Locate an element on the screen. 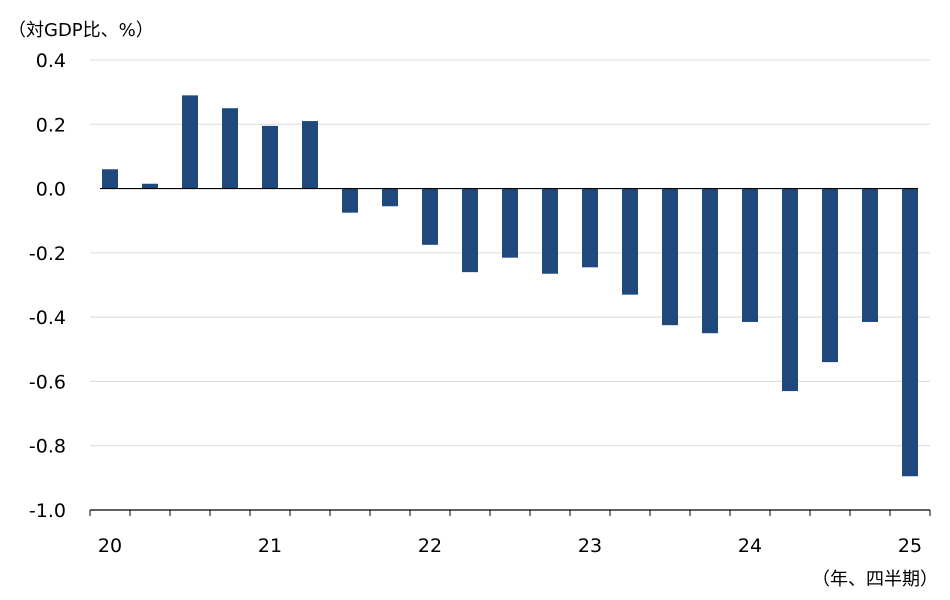 The image size is (950, 600). y-tick-label: -0.8 is located at coordinates (47, 447).